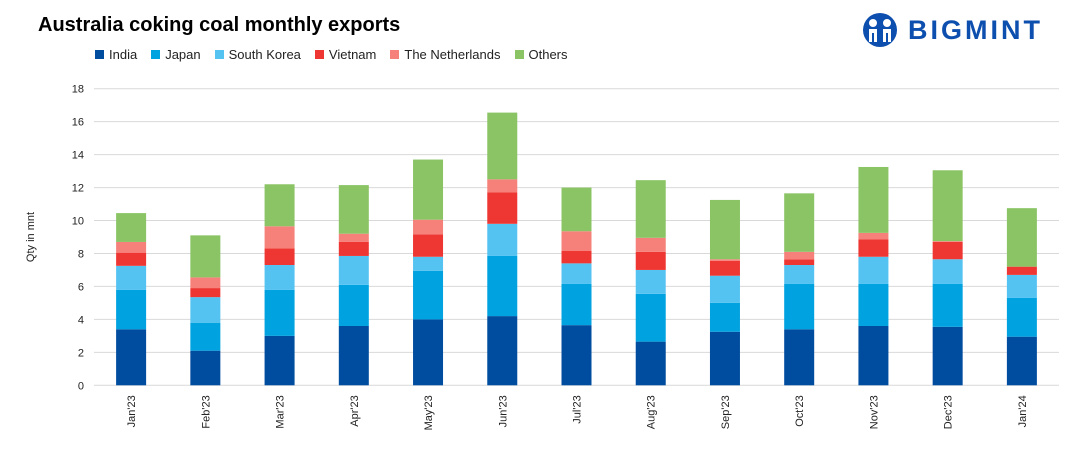 The image size is (1086, 462). What do you see at coordinates (355, 410) in the screenshot?
I see `x-tick-label: Apr'23` at bounding box center [355, 410].